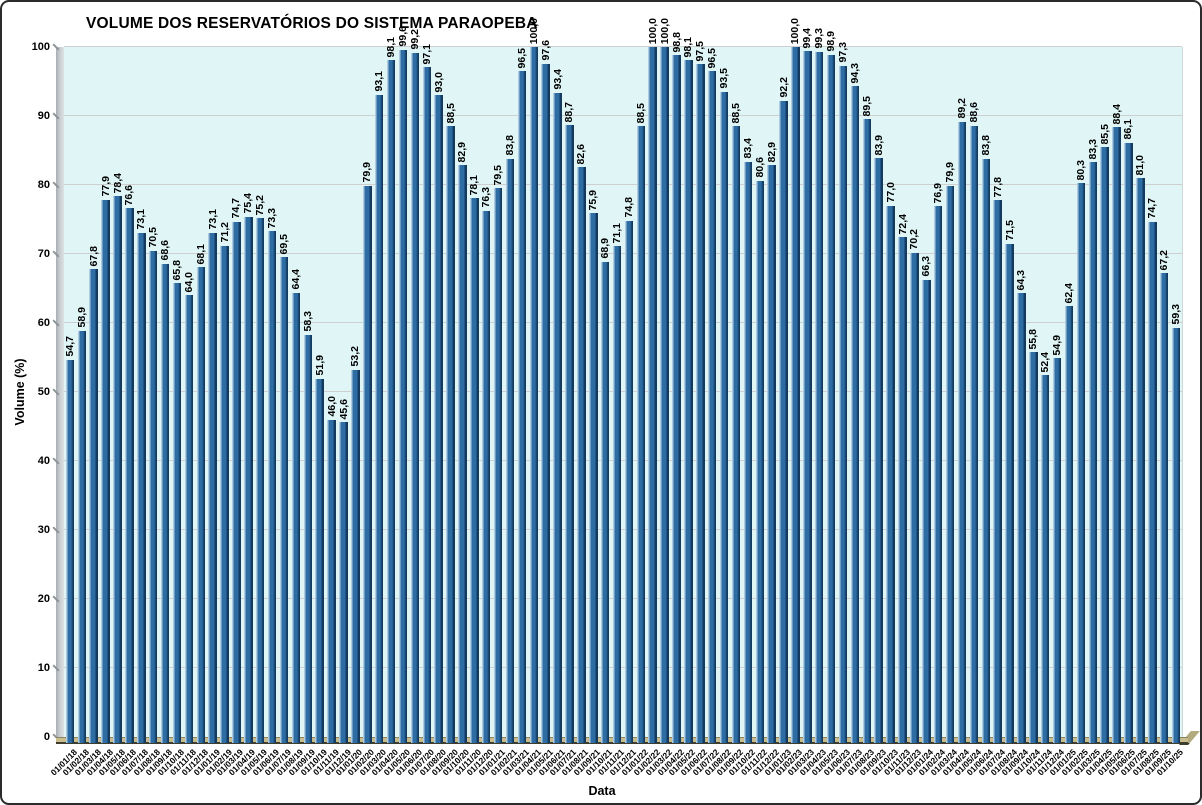 This screenshot has width=1202, height=805. What do you see at coordinates (474, 185) in the screenshot?
I see `bar-value-label: 78,1` at bounding box center [474, 185].